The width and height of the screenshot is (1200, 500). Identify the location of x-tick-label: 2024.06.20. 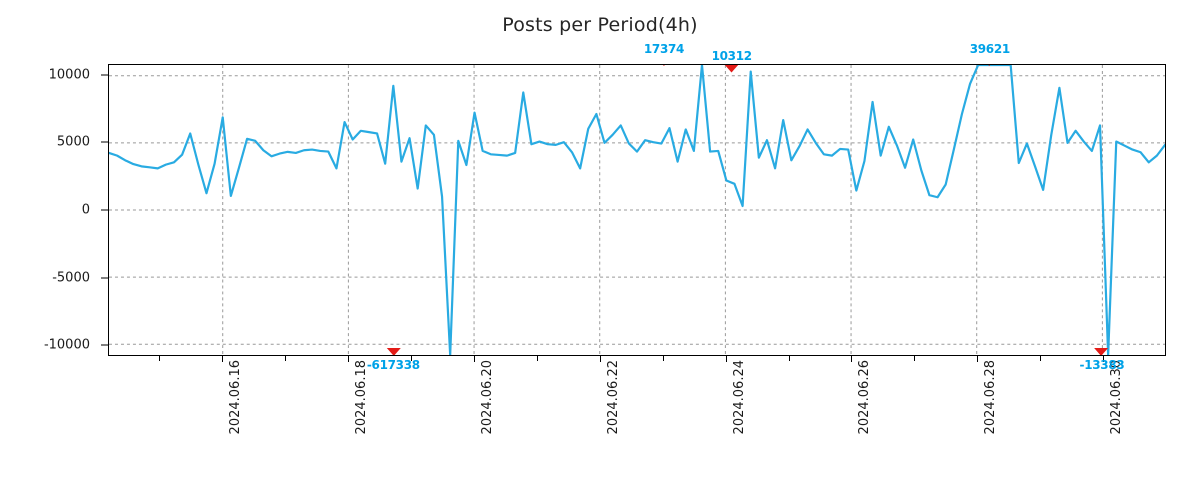
(487, 397).